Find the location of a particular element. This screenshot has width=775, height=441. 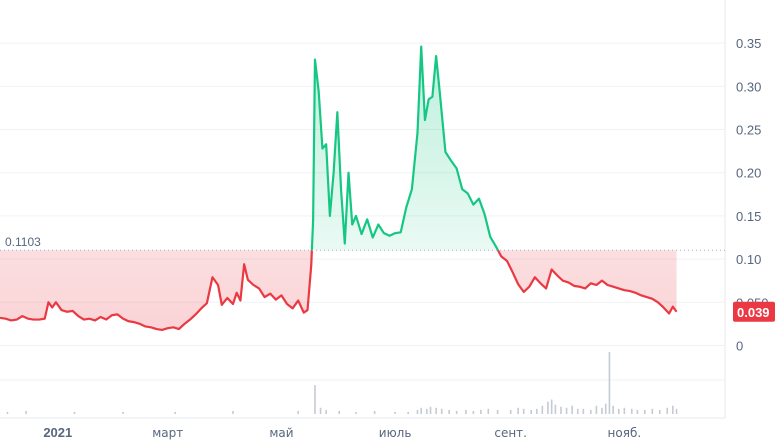

reference-label-bg is located at coordinates (26, 241).